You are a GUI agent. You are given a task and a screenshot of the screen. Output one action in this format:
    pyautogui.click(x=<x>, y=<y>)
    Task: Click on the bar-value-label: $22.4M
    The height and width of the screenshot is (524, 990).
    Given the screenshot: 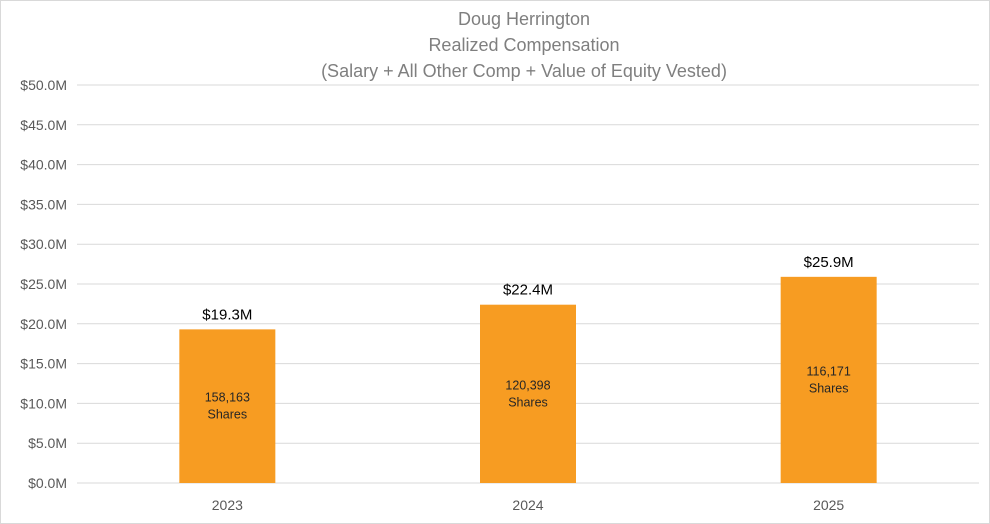 What is the action you would take?
    pyautogui.click(x=528, y=290)
    